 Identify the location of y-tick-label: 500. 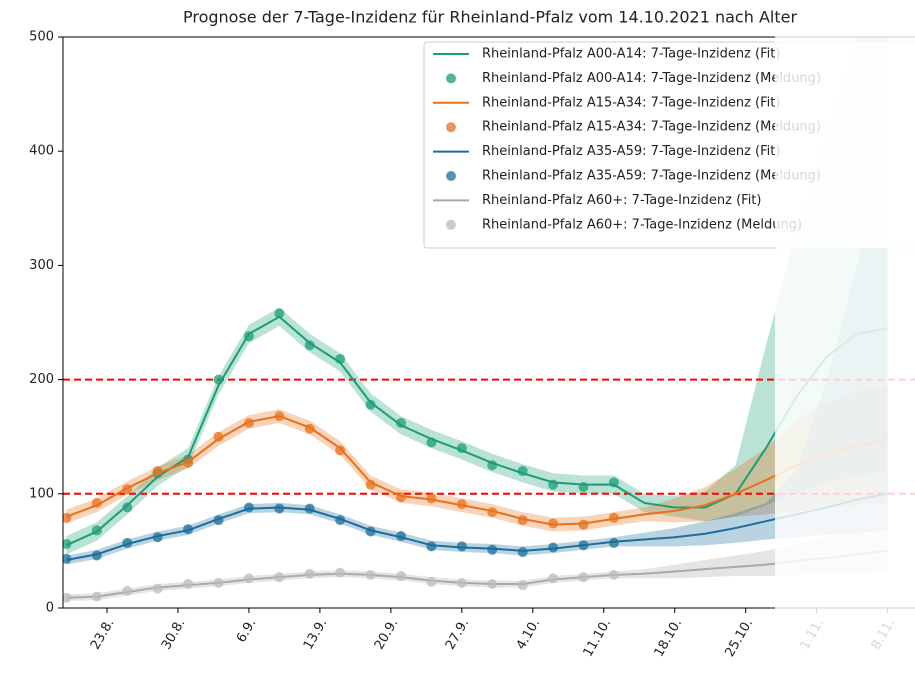
(41, 37).